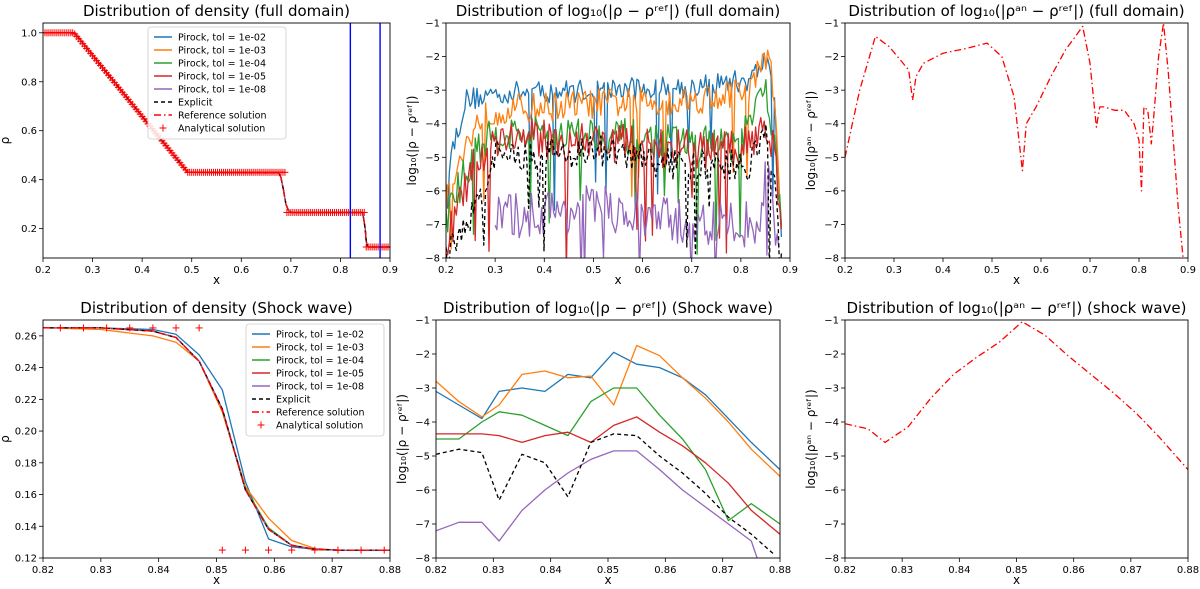  Describe the element at coordinates (831, 124) in the screenshot. I see `y-tick-label: −4` at that location.